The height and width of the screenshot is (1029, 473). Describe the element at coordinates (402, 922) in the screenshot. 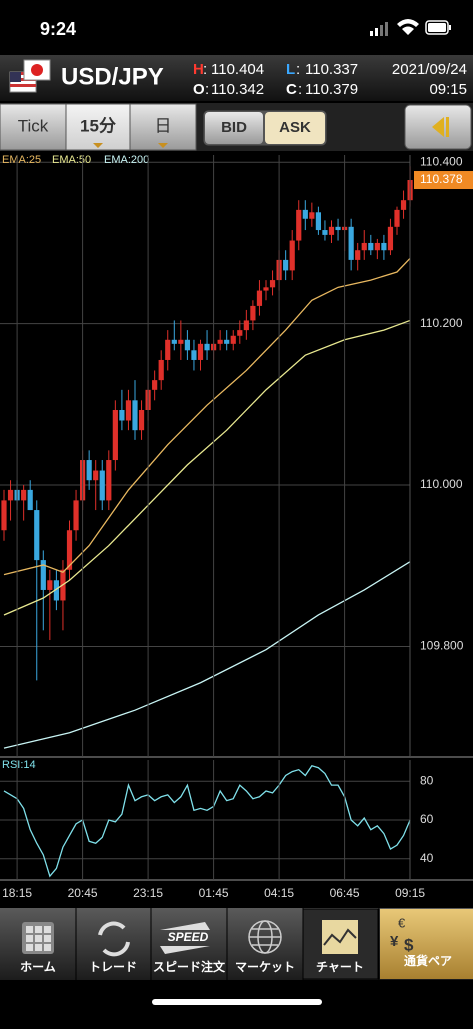

I see `currency-icon-text: €` at that location.